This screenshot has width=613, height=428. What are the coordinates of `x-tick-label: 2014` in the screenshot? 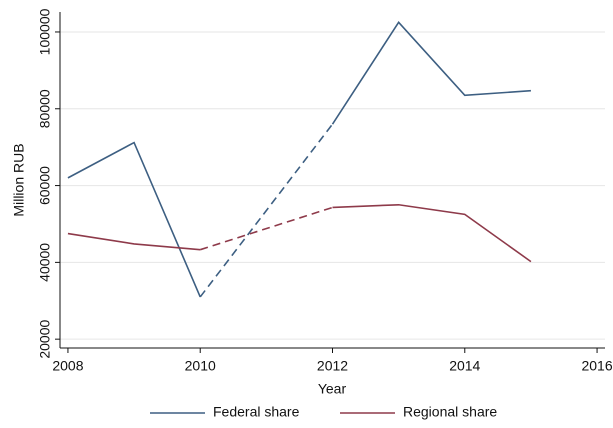 It's located at (464, 366).